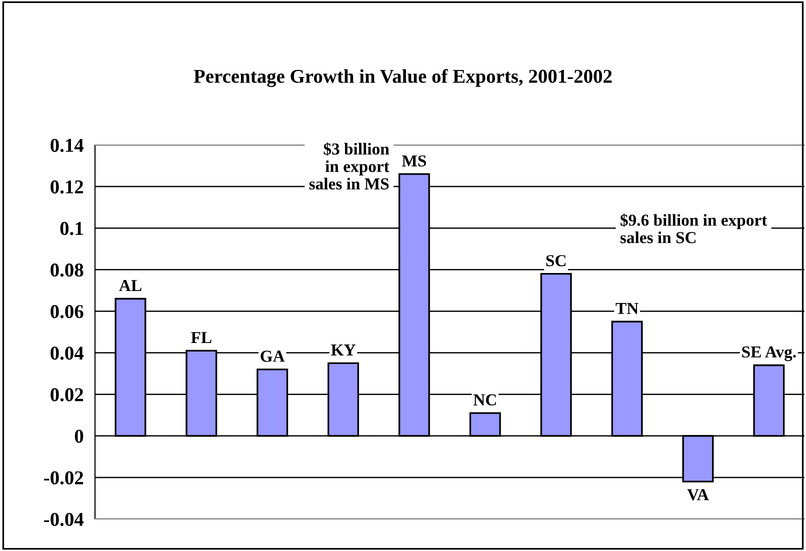  I want to click on y-tick-label: -0.04, so click(64, 519).